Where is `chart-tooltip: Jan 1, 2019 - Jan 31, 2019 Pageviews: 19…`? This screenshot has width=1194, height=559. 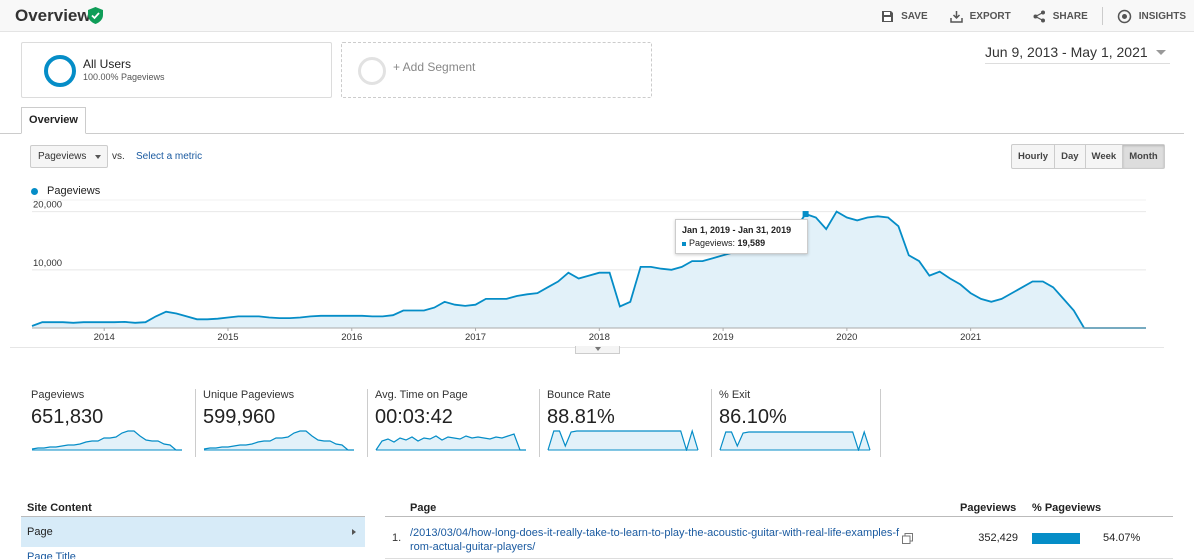
chart-tooltip: Jan 1, 2019 - Jan 31, 2019 Pageviews: 19… is located at coordinates (741, 236).